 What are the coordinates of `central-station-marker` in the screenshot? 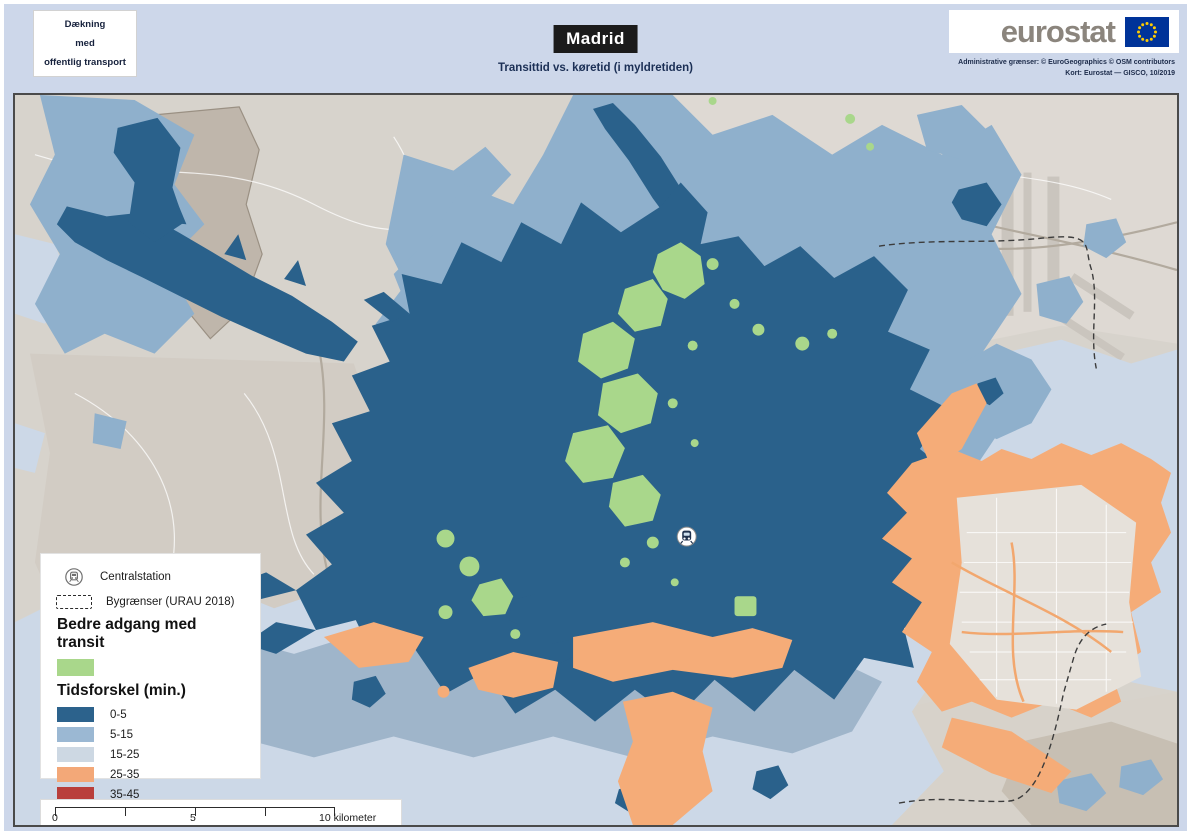 It's located at (686, 536).